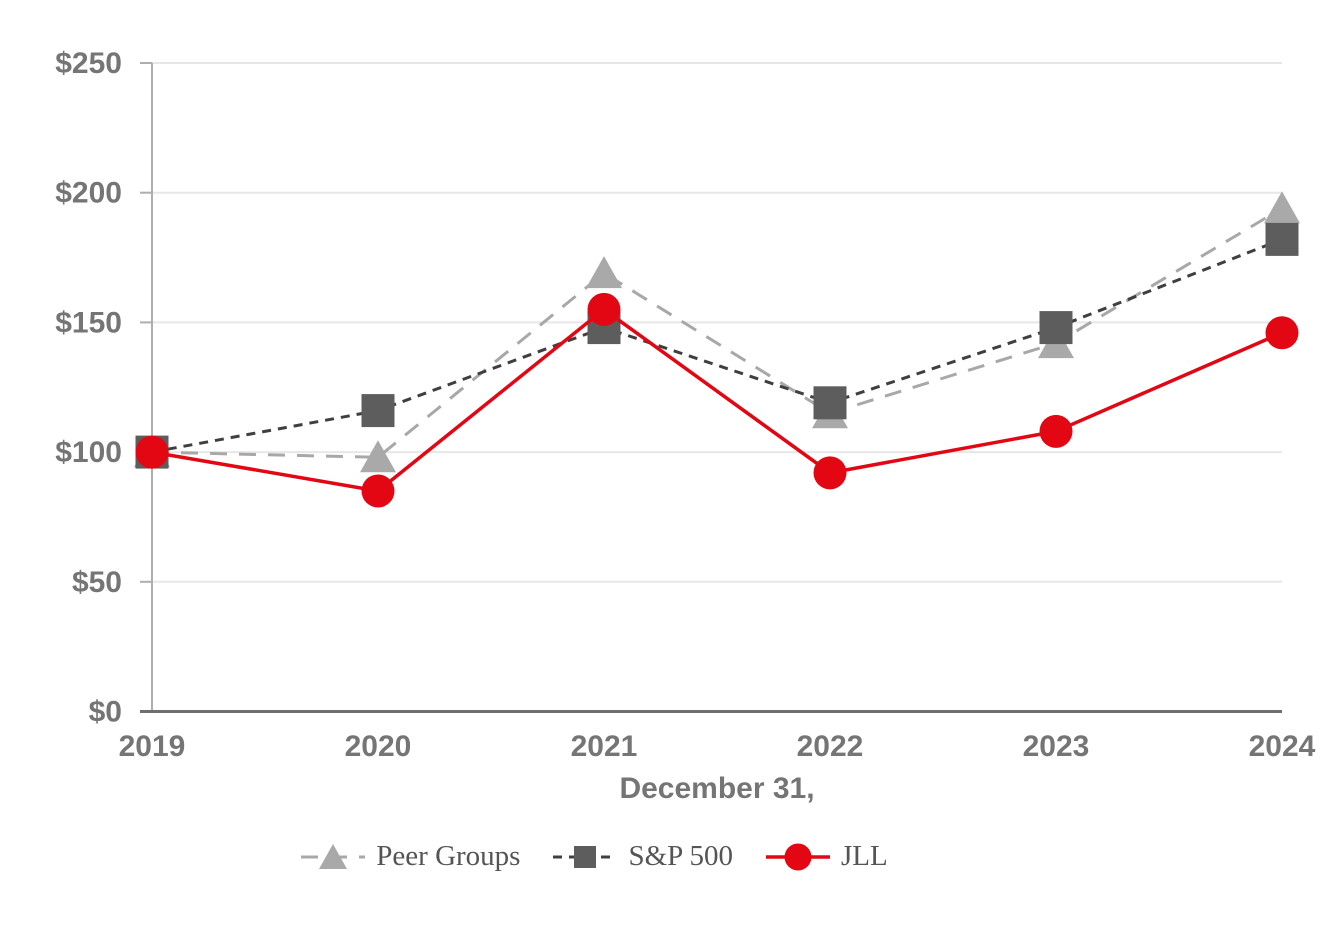 This screenshot has width=1344, height=944. I want to click on legend-item-peer-groups: Peer Groups, so click(410, 856).